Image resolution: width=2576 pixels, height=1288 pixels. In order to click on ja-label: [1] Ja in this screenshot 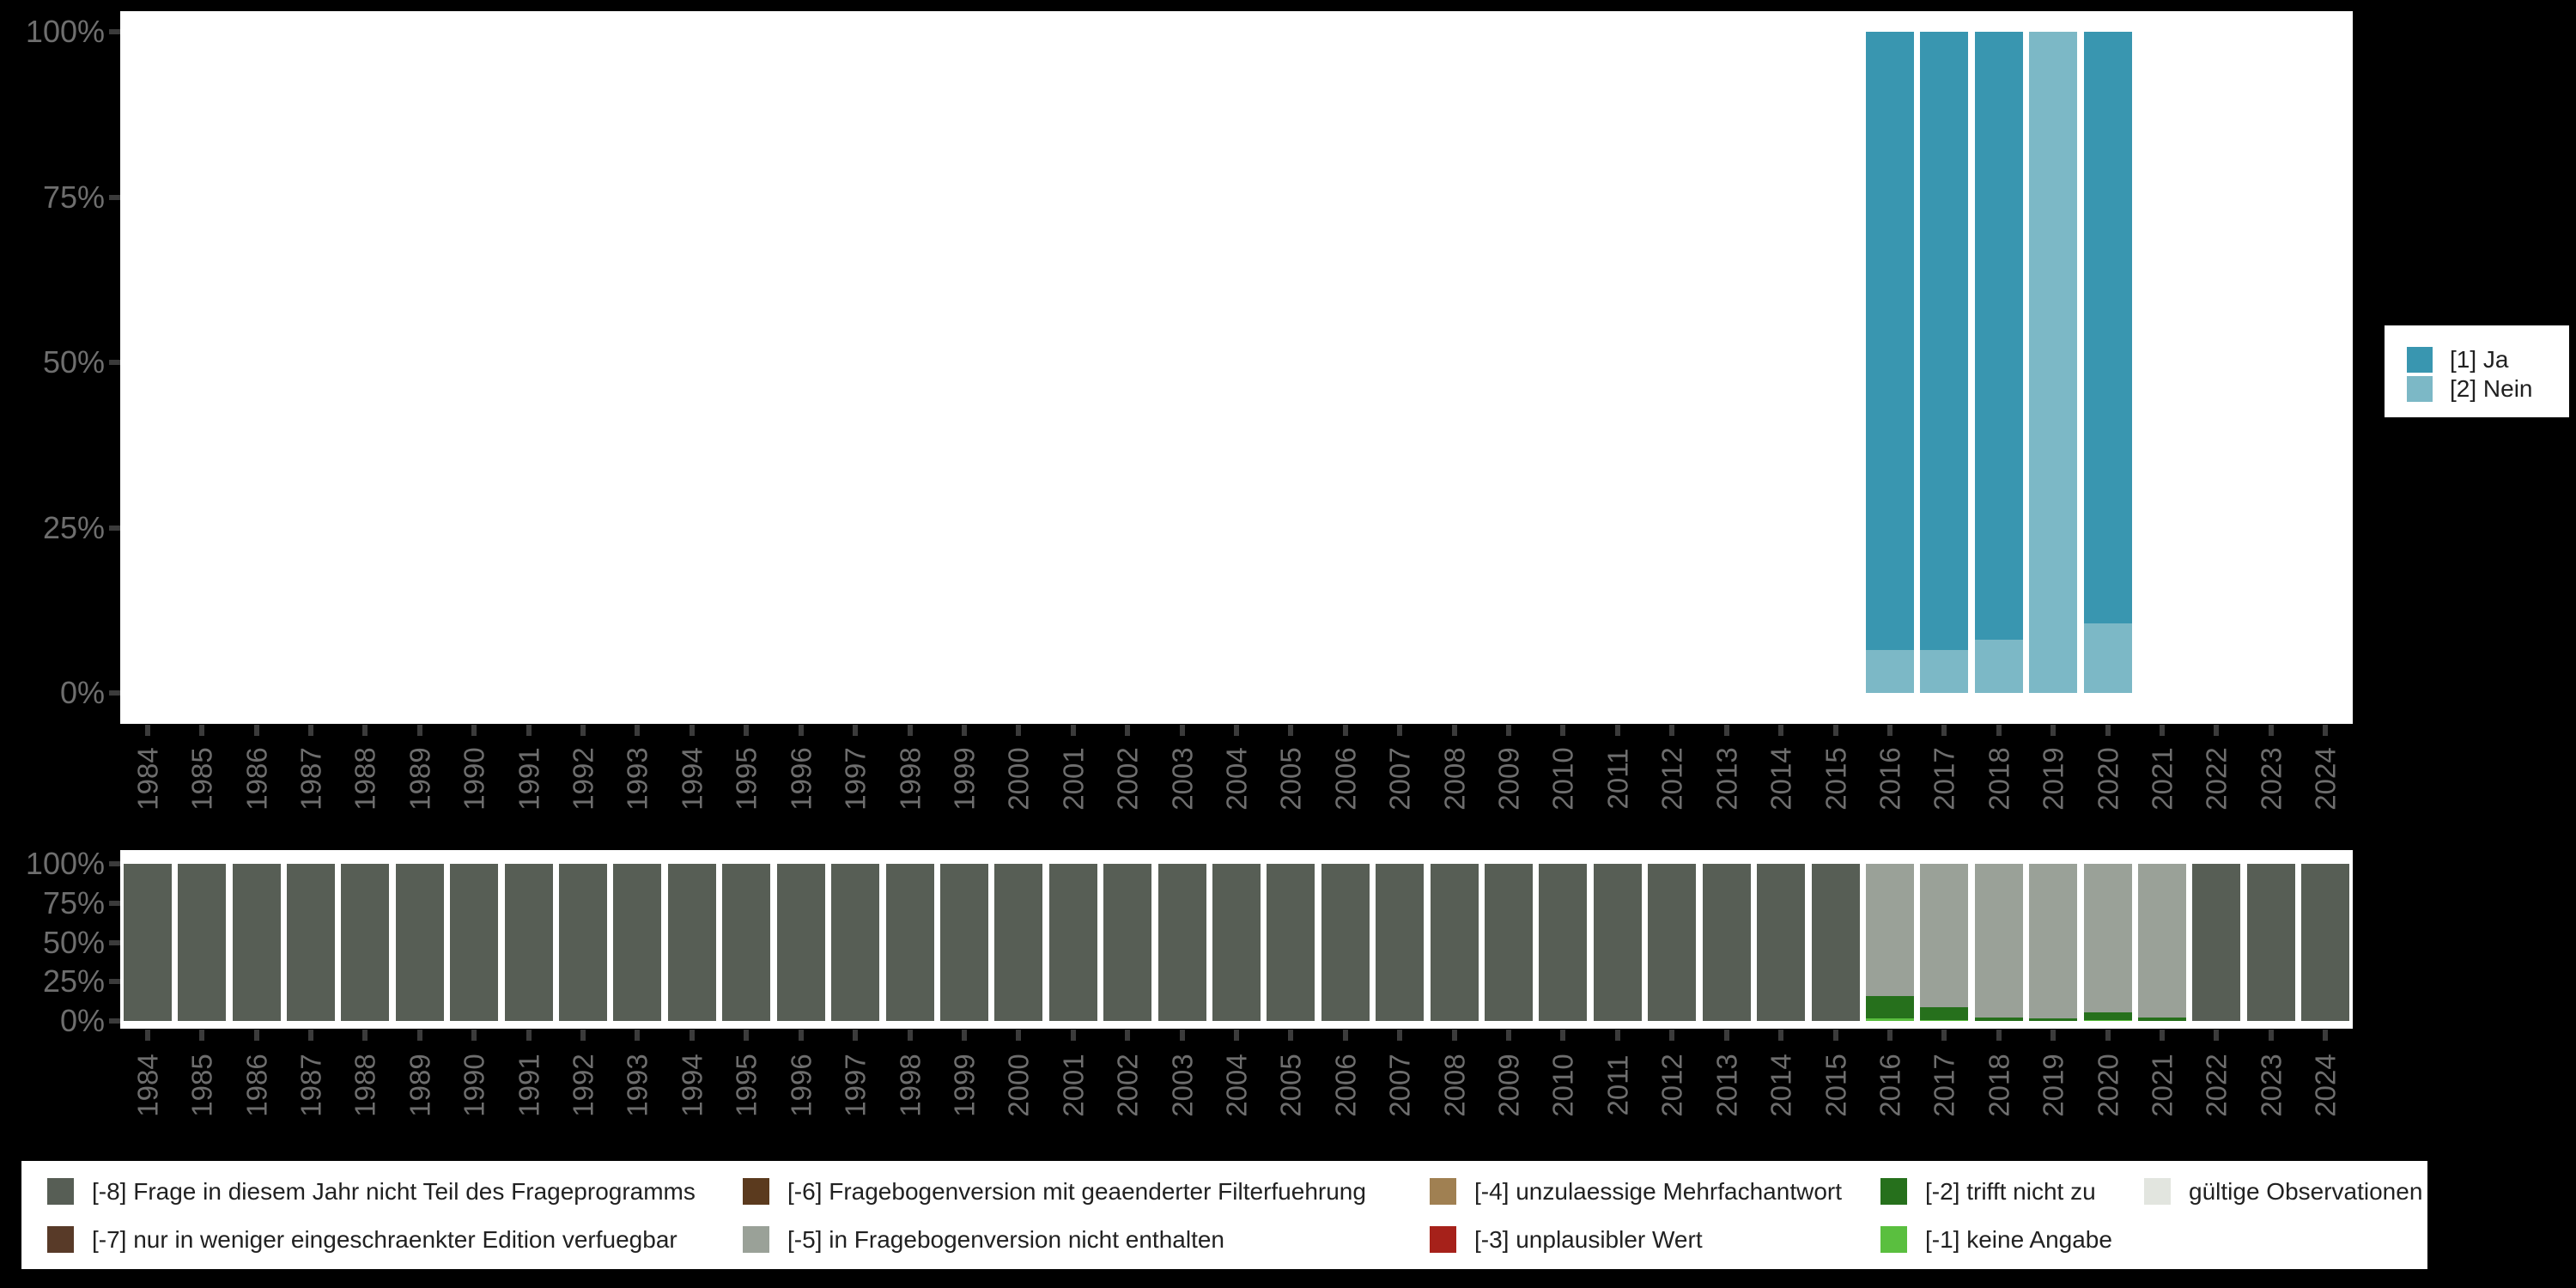, I will do `click(2479, 359)`.